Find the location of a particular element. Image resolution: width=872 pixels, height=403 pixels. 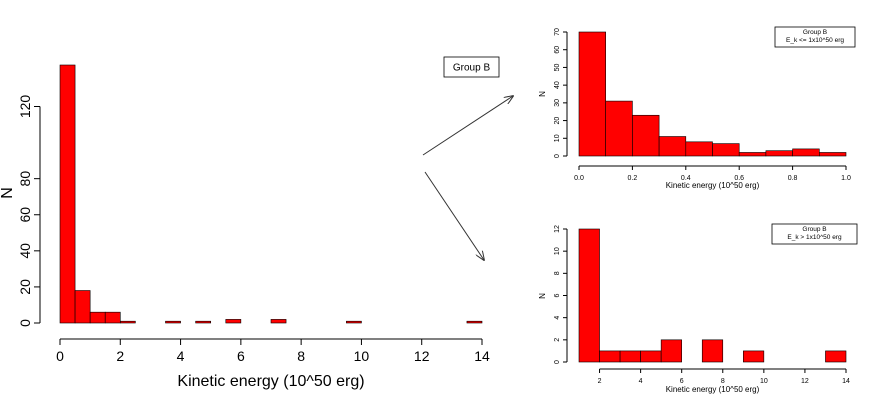

x-tick-label: 0.2 is located at coordinates (633, 178).